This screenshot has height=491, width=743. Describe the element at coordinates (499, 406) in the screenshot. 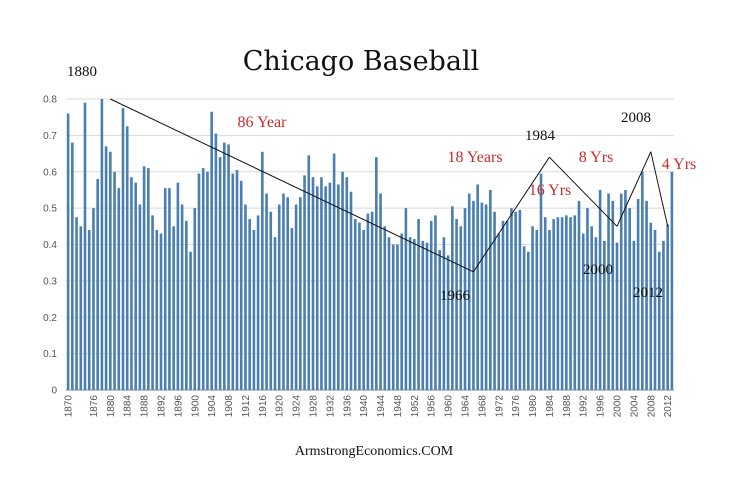

I see `x-tick-label: 1972` at that location.